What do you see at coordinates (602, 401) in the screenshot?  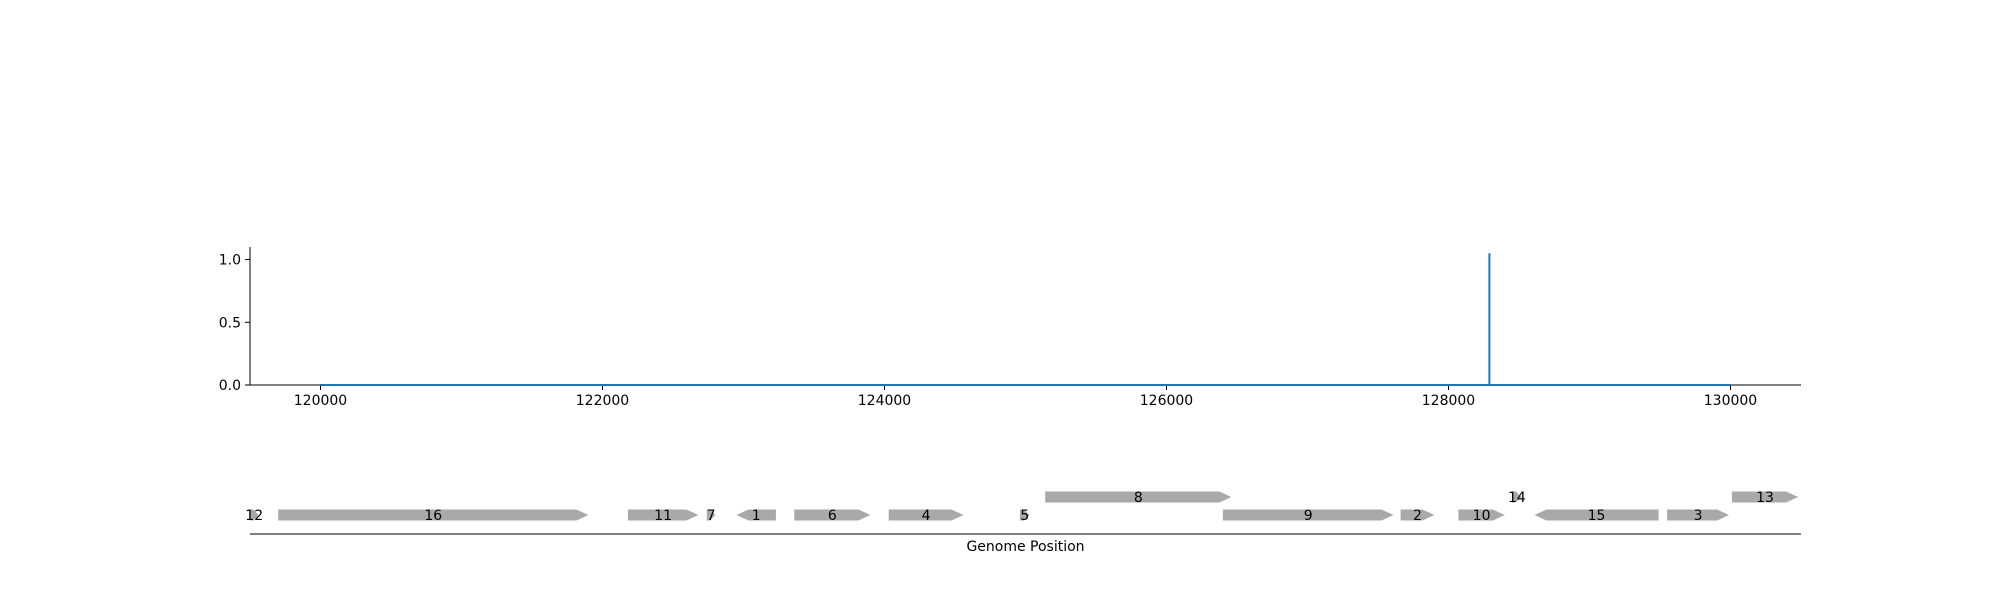 I see `x-tick-label: 122000` at bounding box center [602, 401].